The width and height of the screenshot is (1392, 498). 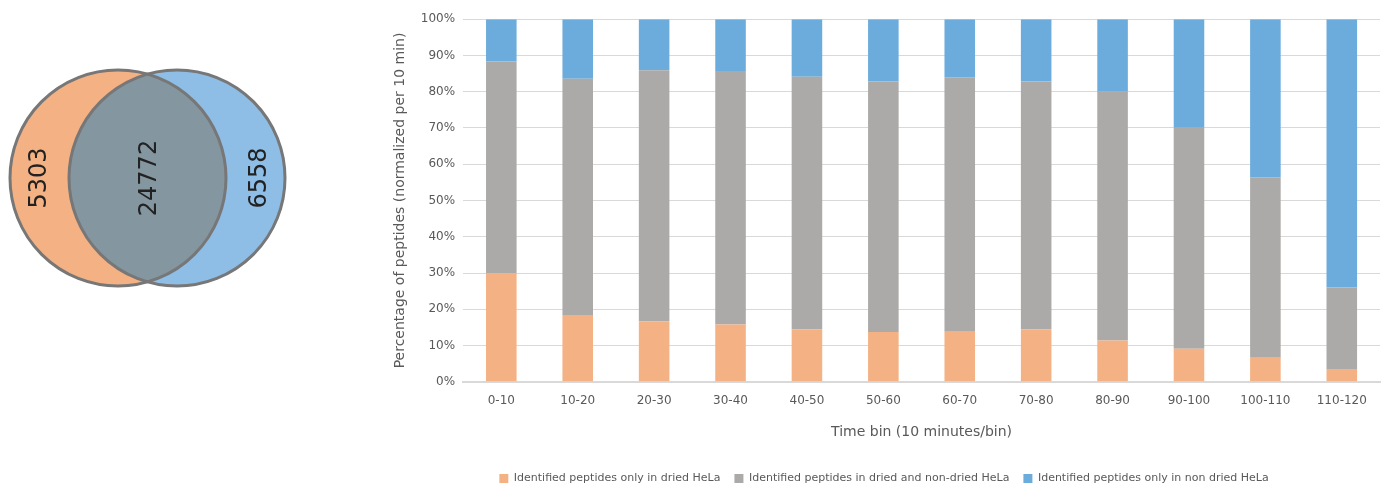 What do you see at coordinates (883, 400) in the screenshot?
I see `x-tick-label: 50-60` at bounding box center [883, 400].